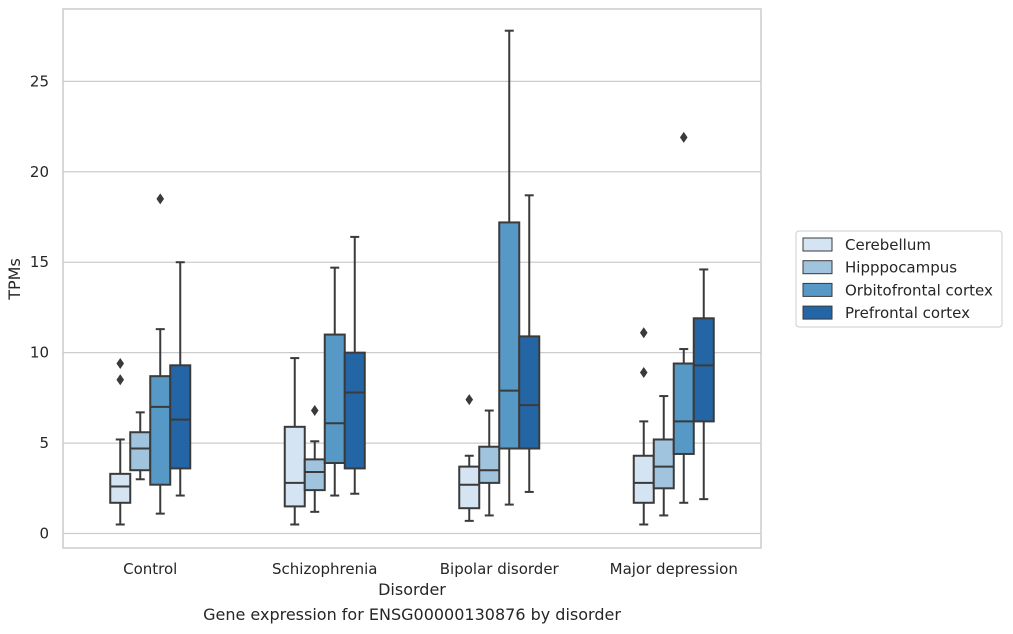 The image size is (1013, 634). What do you see at coordinates (44, 443) in the screenshot?
I see `y-tick-label: 5` at bounding box center [44, 443].